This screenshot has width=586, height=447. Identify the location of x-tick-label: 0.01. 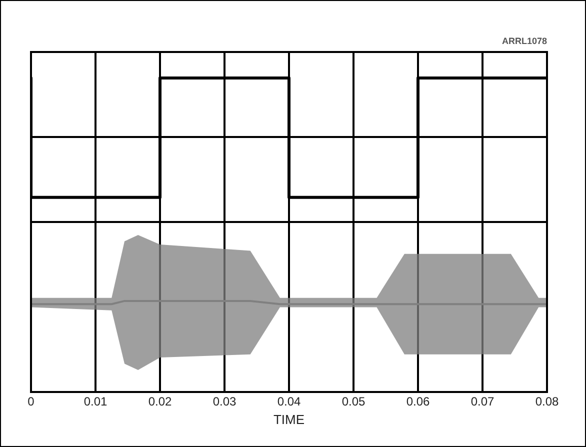
(96, 401).